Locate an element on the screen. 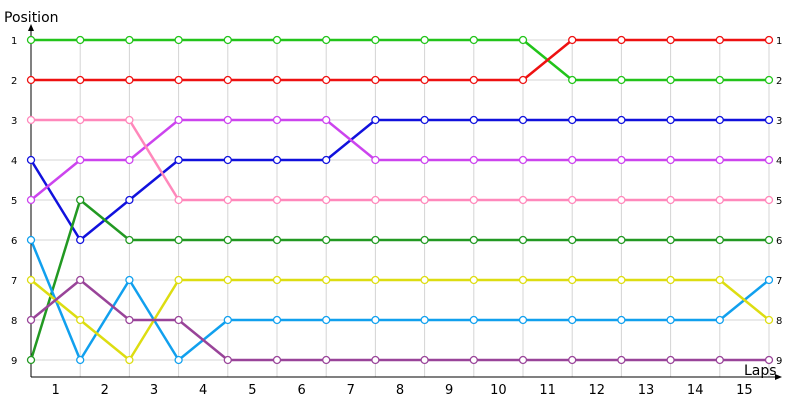  x-tick-label: 14 is located at coordinates (695, 390).